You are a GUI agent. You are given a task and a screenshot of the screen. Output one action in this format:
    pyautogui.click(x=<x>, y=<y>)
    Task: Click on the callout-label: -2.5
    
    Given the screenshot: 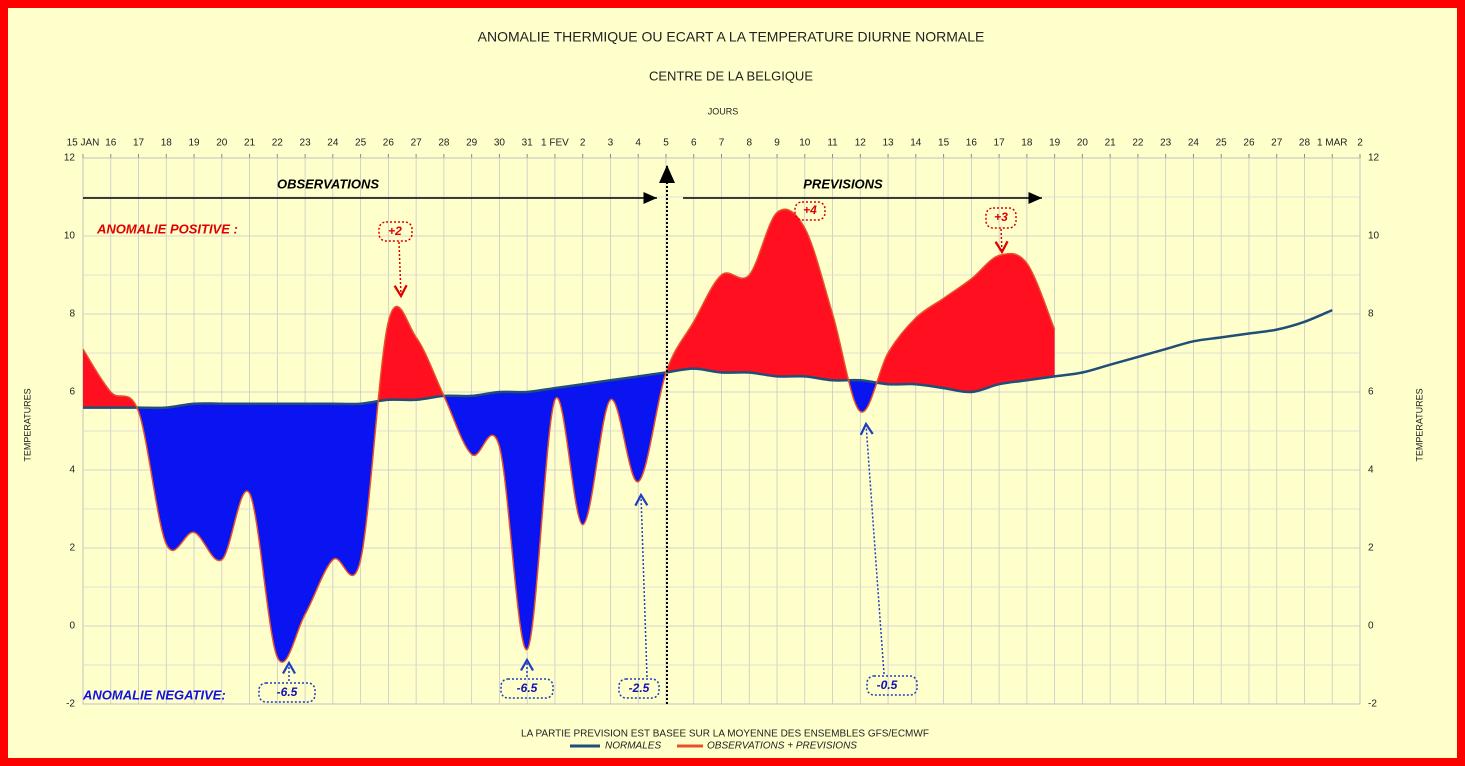 What is the action you would take?
    pyautogui.click(x=639, y=688)
    